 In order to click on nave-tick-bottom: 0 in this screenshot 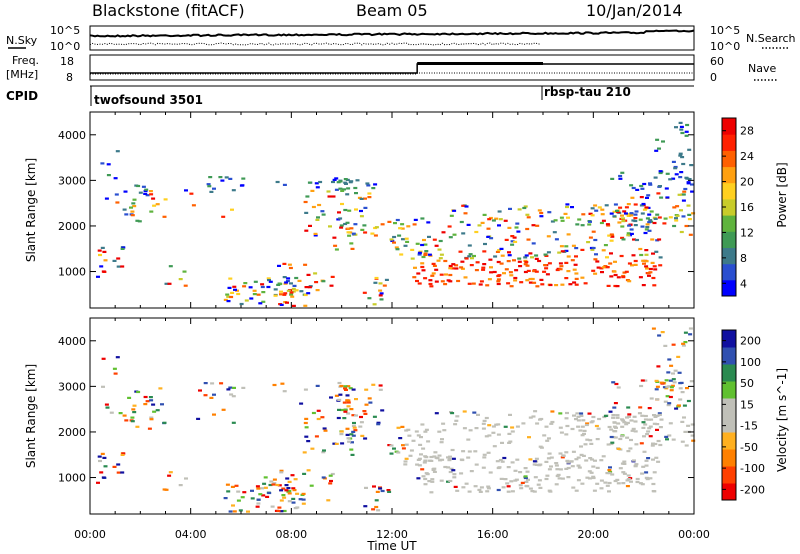, I will do `click(713, 77)`.